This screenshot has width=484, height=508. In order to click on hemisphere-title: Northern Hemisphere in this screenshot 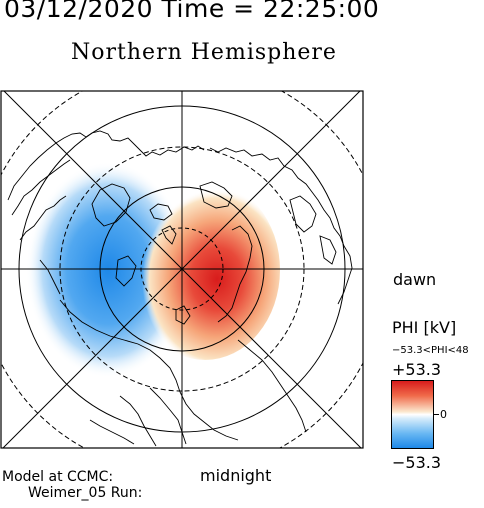, I will do `click(204, 52)`.